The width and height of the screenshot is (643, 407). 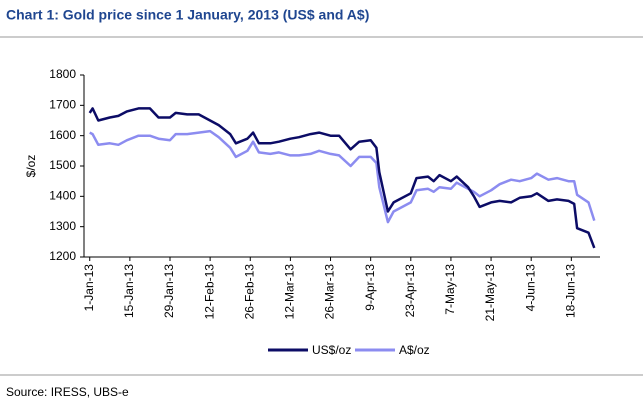 What do you see at coordinates (330, 292) in the screenshot?
I see `x-tick-label: 26-Mar-13` at bounding box center [330, 292].